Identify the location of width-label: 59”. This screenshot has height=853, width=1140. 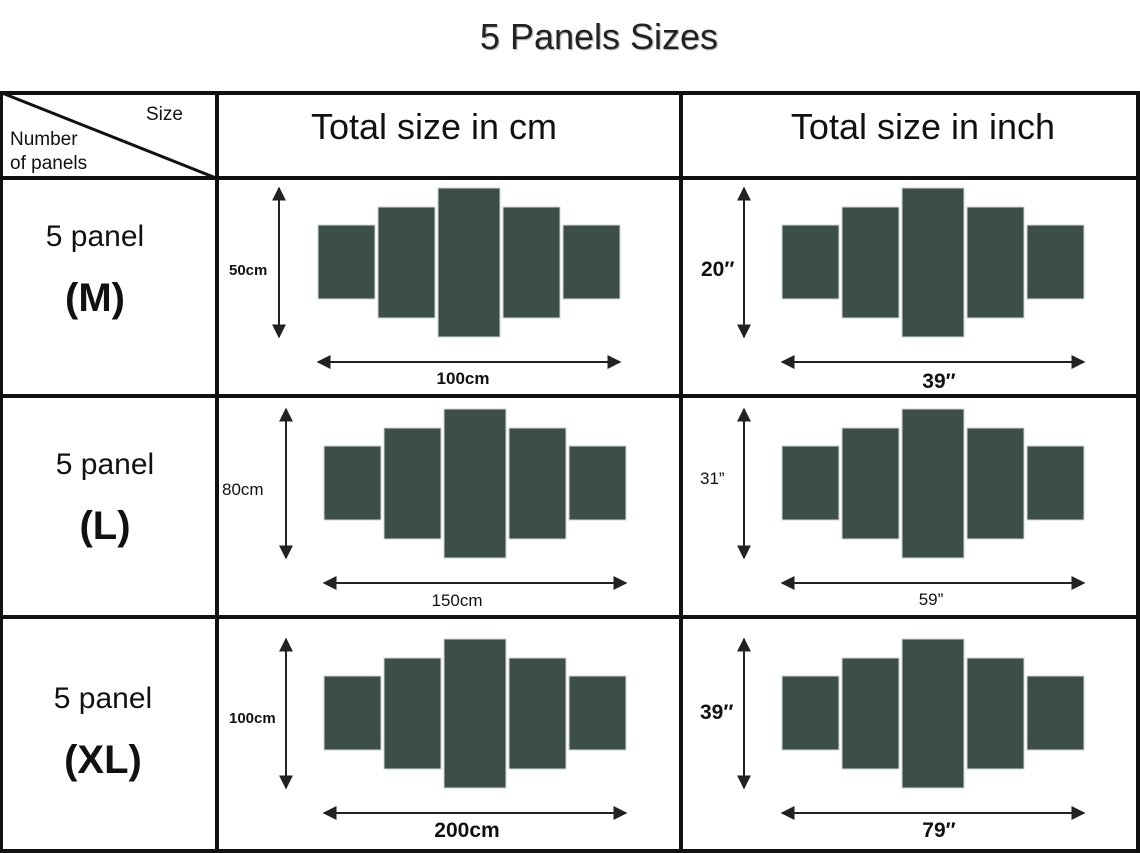
(931, 599).